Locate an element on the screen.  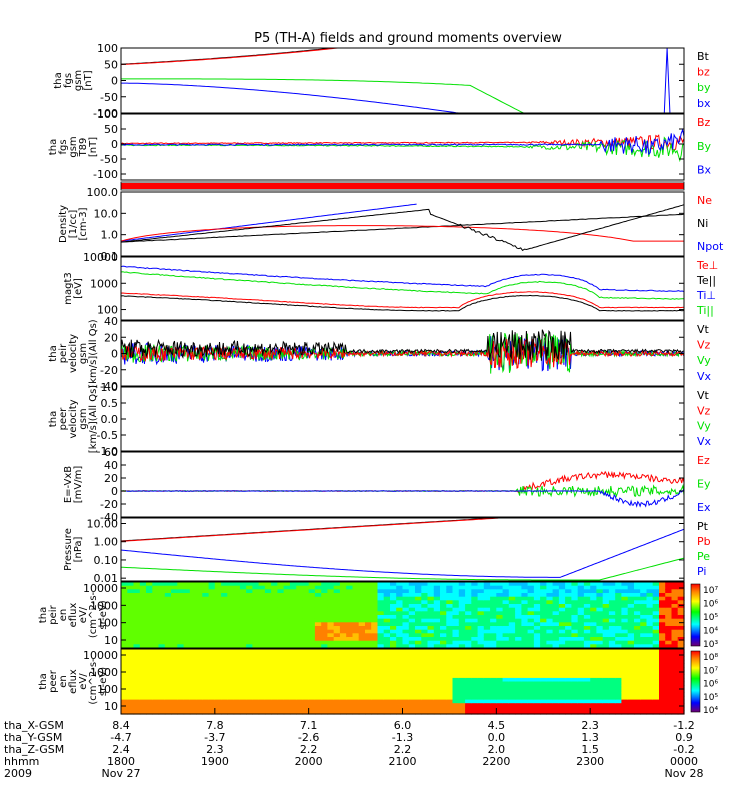
y-tick-label: 10000 is located at coordinates (100, 257).